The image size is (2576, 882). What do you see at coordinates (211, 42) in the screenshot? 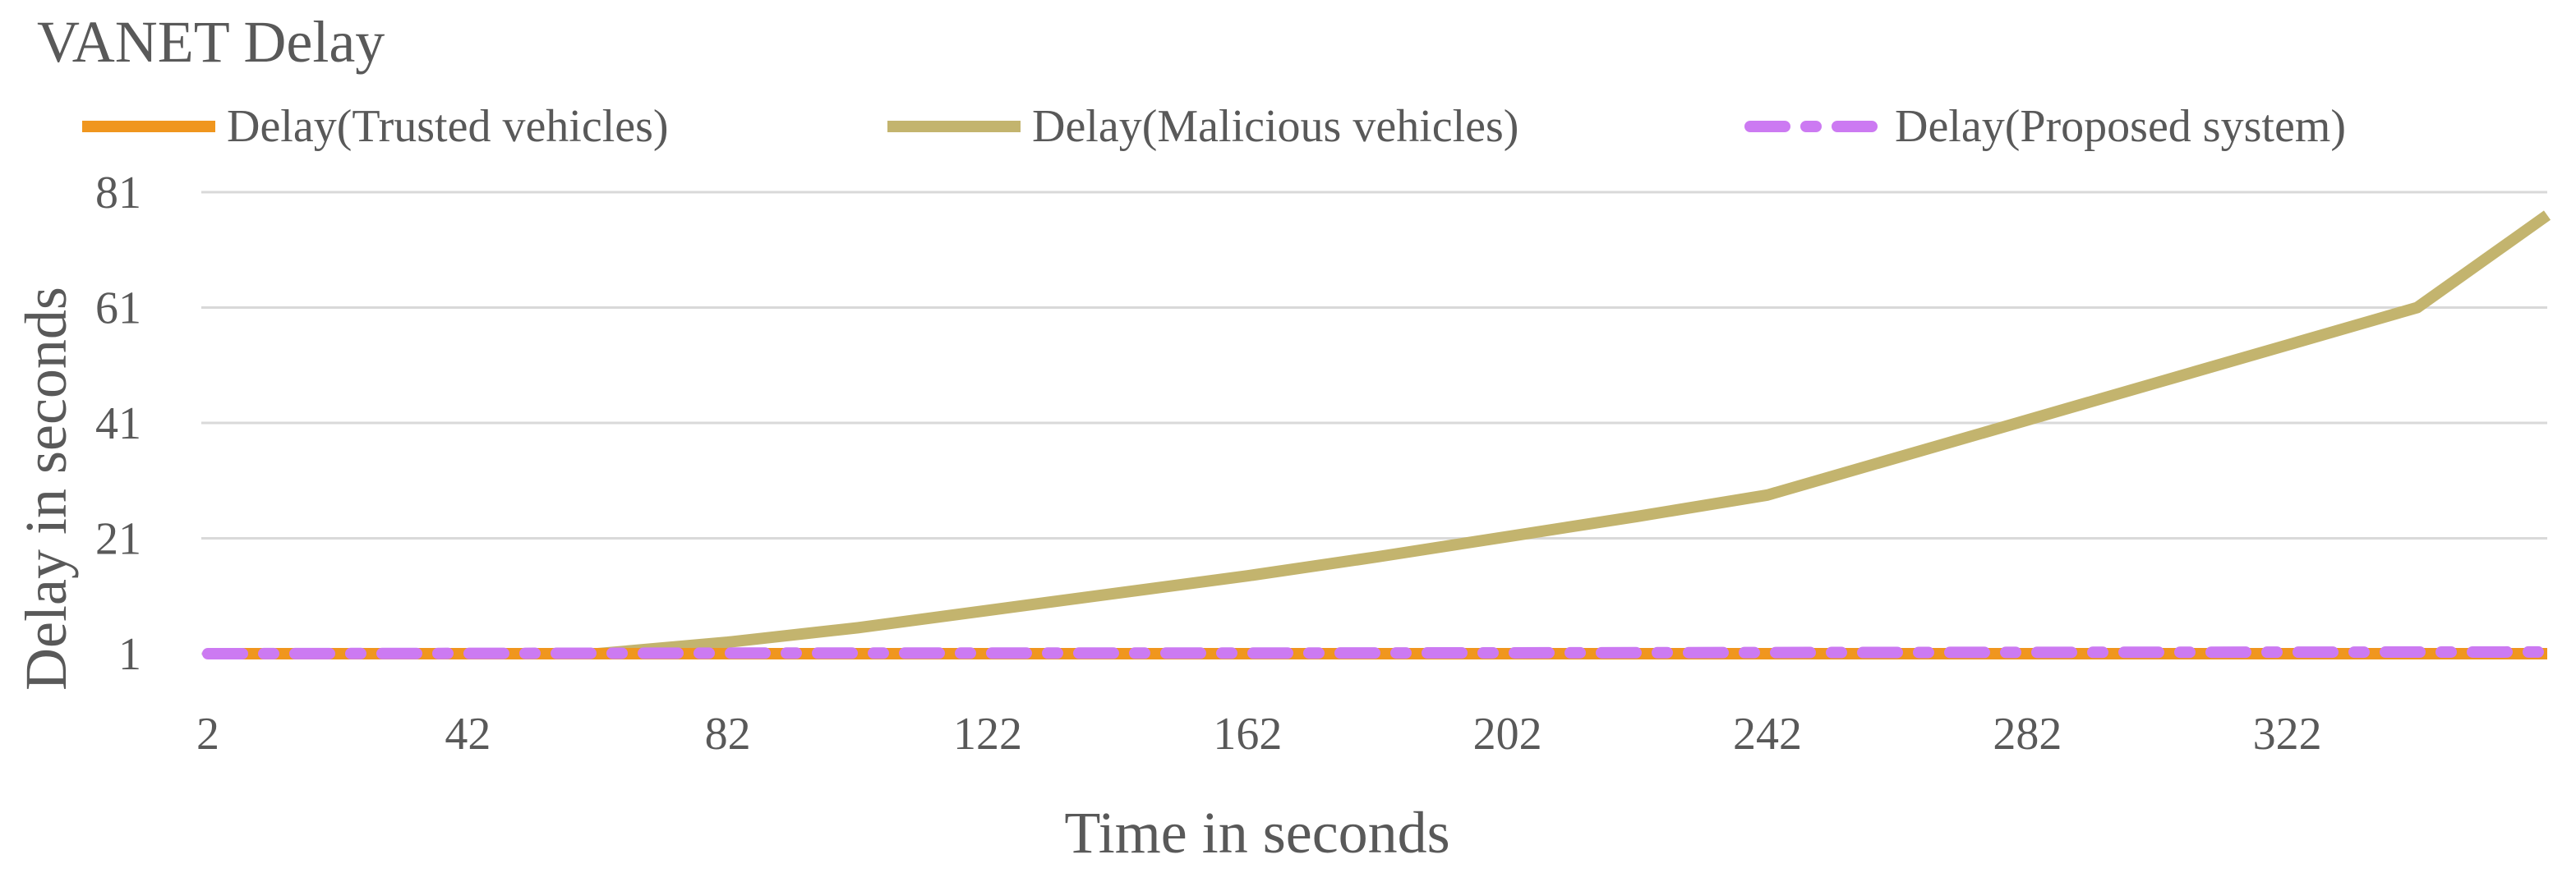
I see `chart-title: VANET Delay` at bounding box center [211, 42].